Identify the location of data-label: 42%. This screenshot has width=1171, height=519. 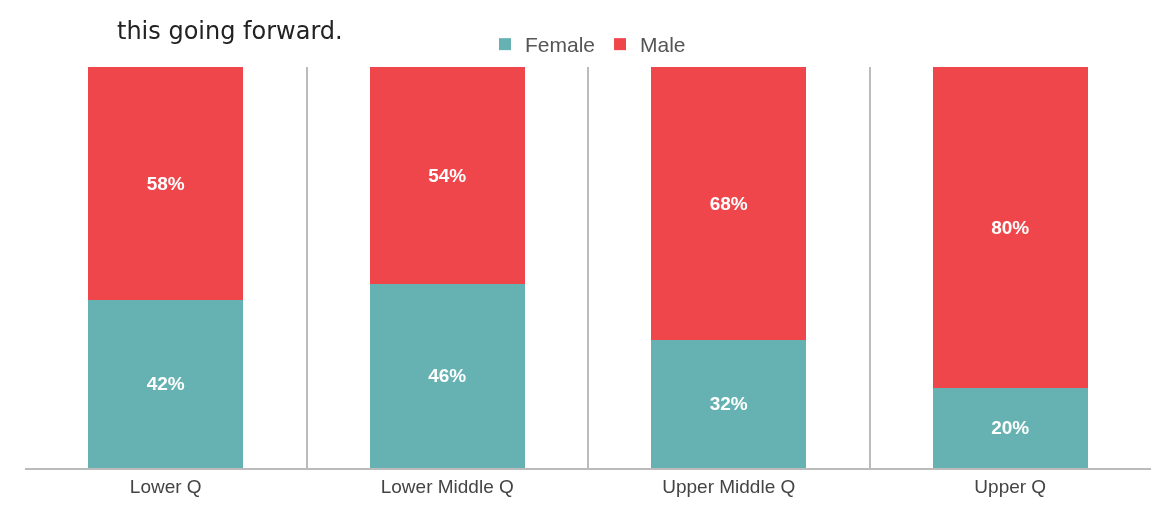
(165, 384).